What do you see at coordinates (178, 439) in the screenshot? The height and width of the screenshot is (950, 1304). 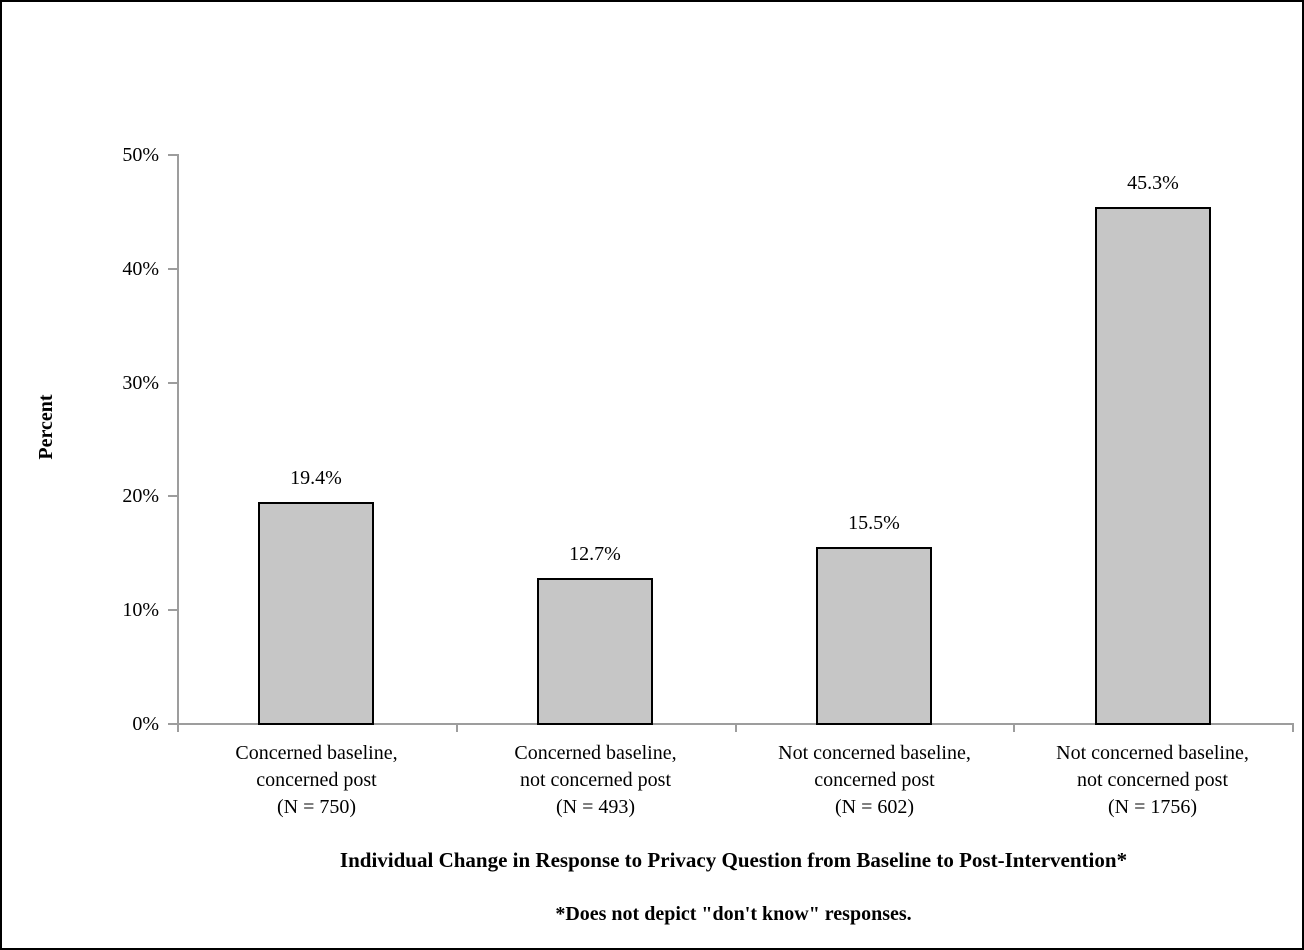 I see `y-axis-line` at bounding box center [178, 439].